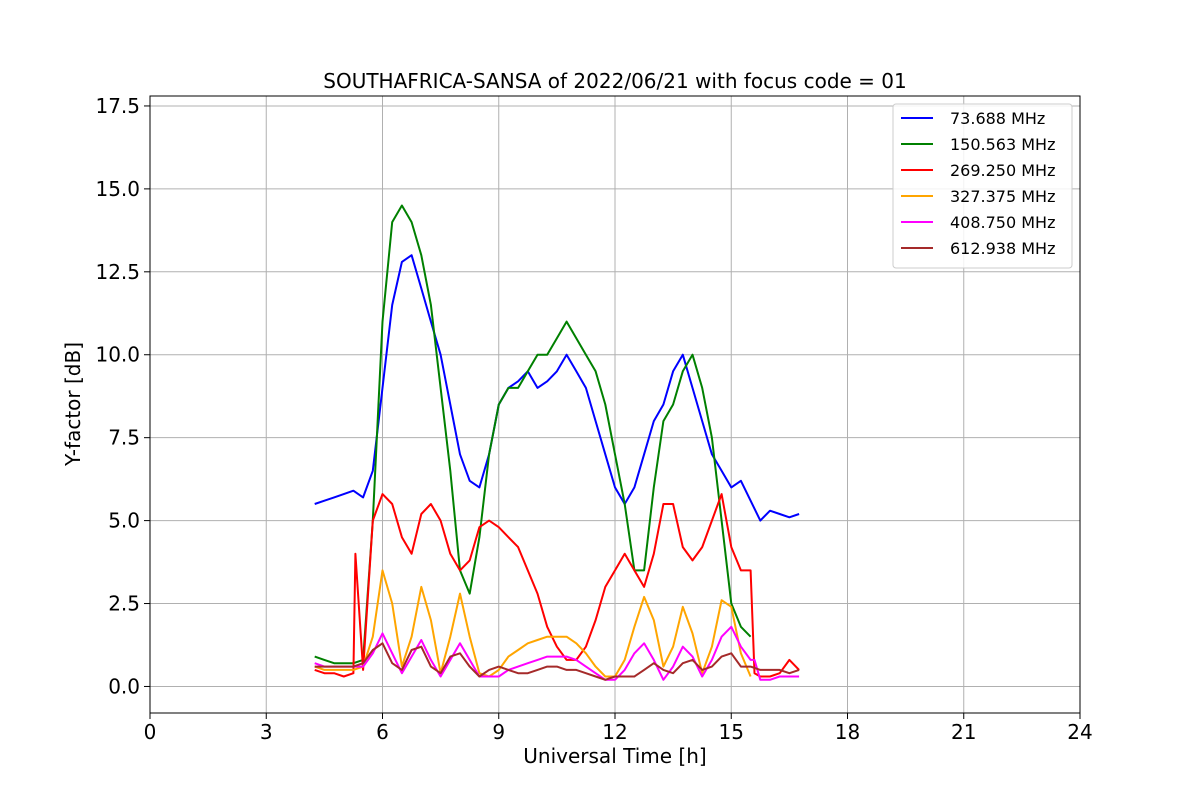 This screenshot has width=1200, height=804. Describe the element at coordinates (73, 404) in the screenshot. I see `y-axis-label: Y-factor [dB]` at that location.